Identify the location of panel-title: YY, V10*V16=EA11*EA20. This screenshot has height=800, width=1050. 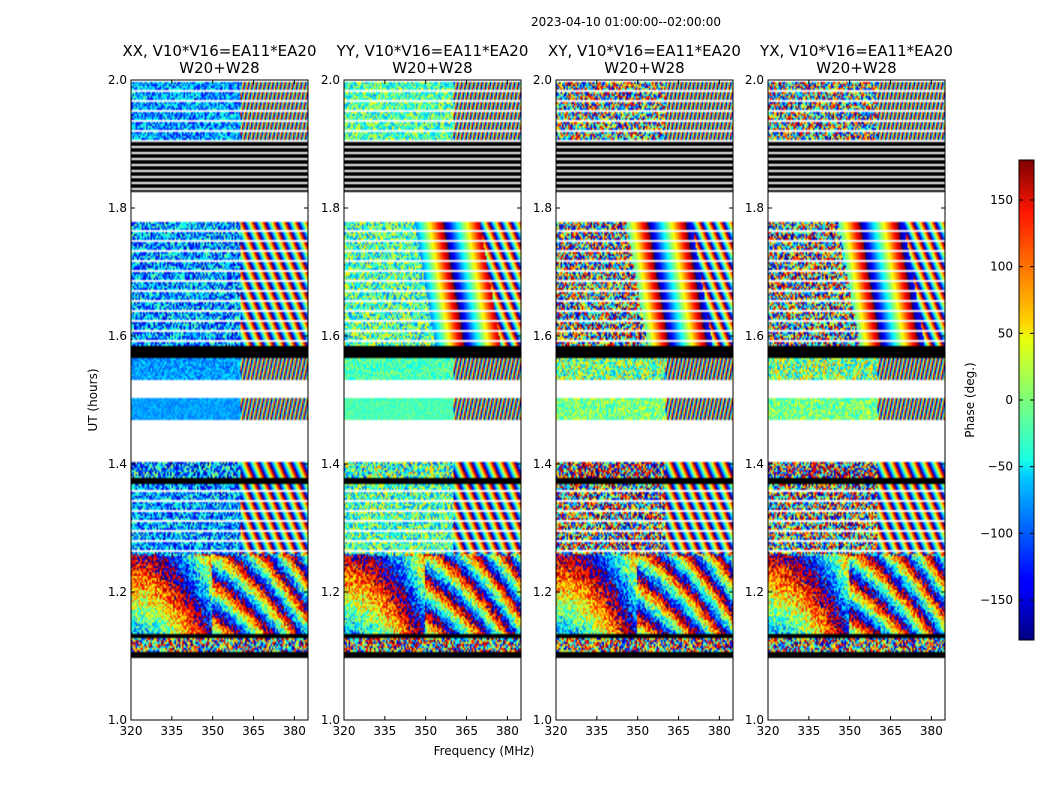
(432, 51).